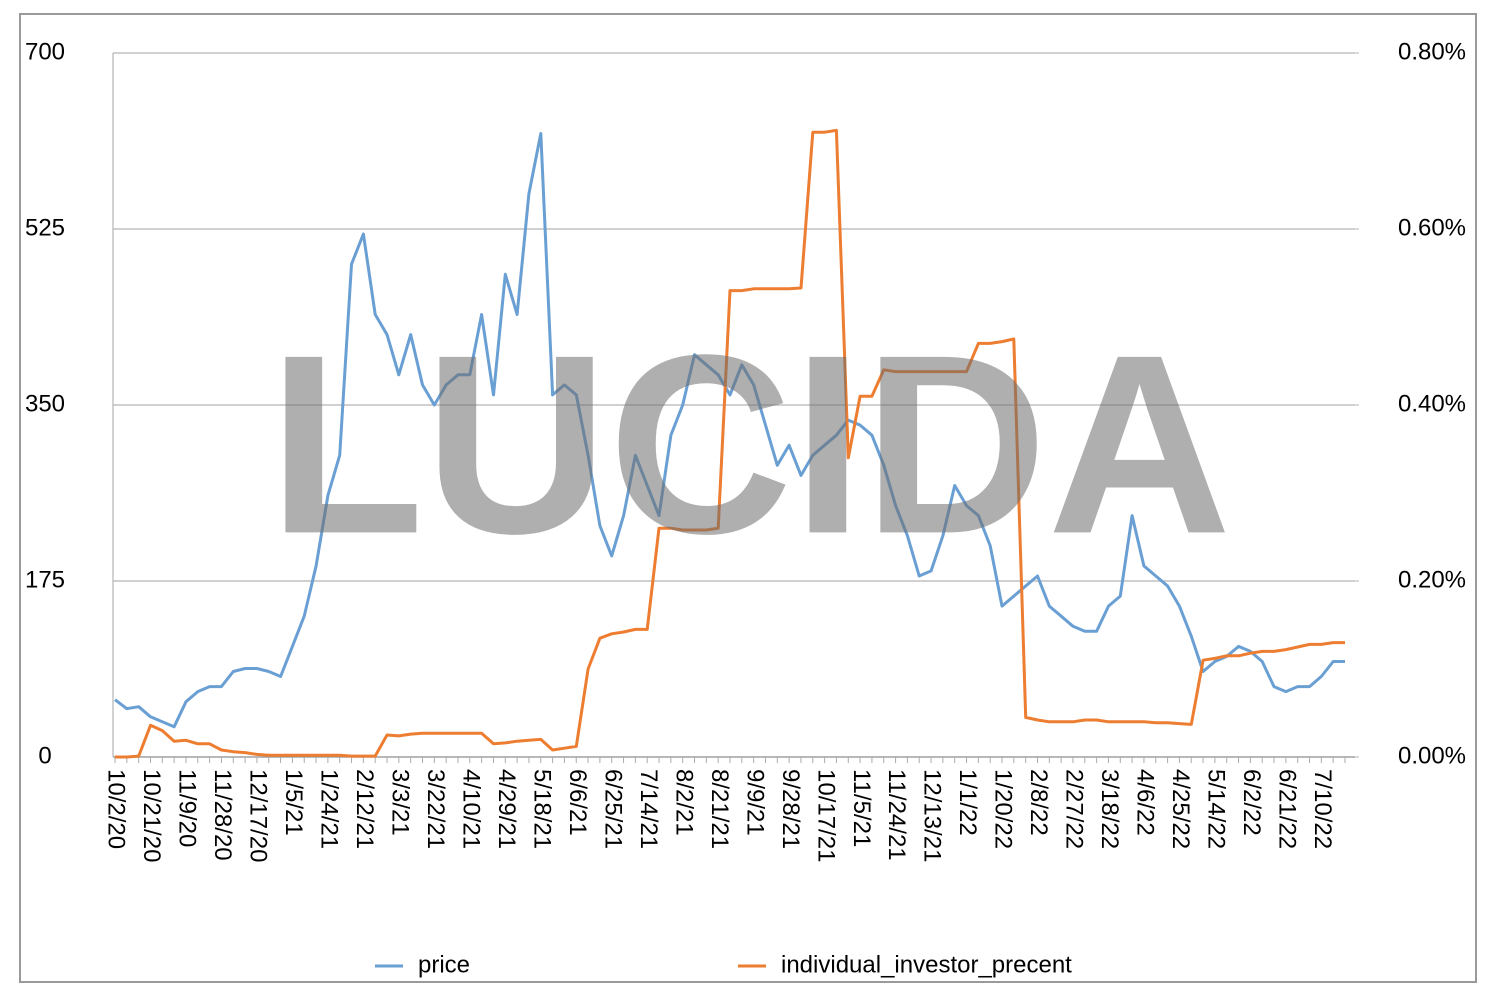 Image resolution: width=1504 pixels, height=1006 pixels. I want to click on y-tick-label: 0, so click(44, 755).